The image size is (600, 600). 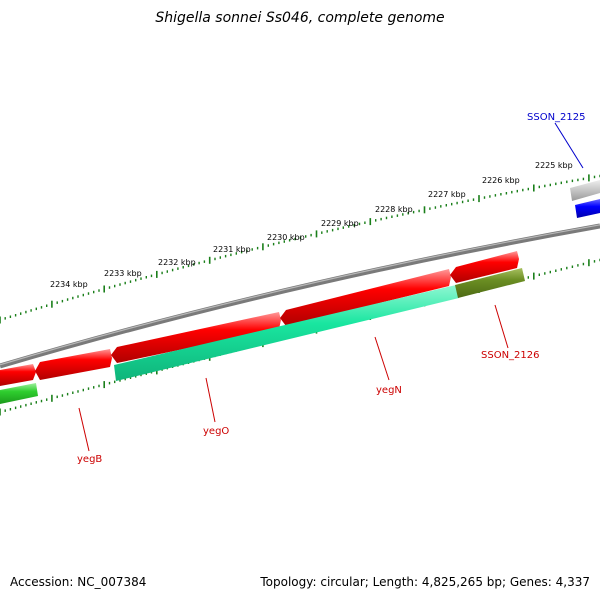 What do you see at coordinates (340, 223) in the screenshot?
I see `scale-label: 2229 kbp` at bounding box center [340, 223].